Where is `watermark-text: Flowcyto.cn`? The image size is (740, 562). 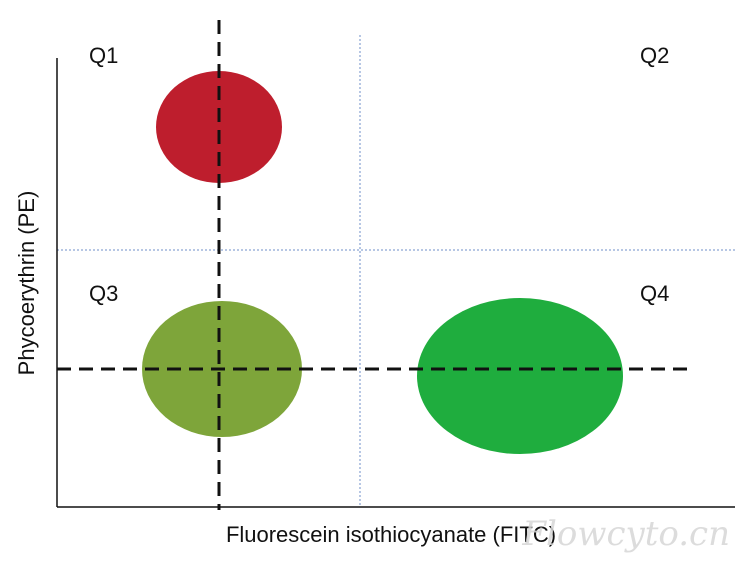 watermark-text: Flowcyto.cn is located at coordinates (625, 534).